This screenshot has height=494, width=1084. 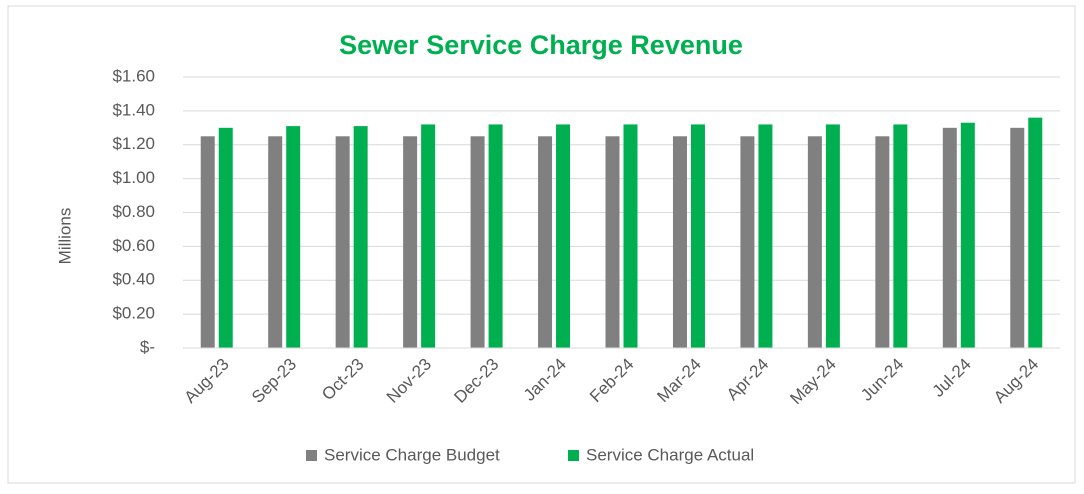 I want to click on y-tick-label: $1.60, so click(x=133, y=75).